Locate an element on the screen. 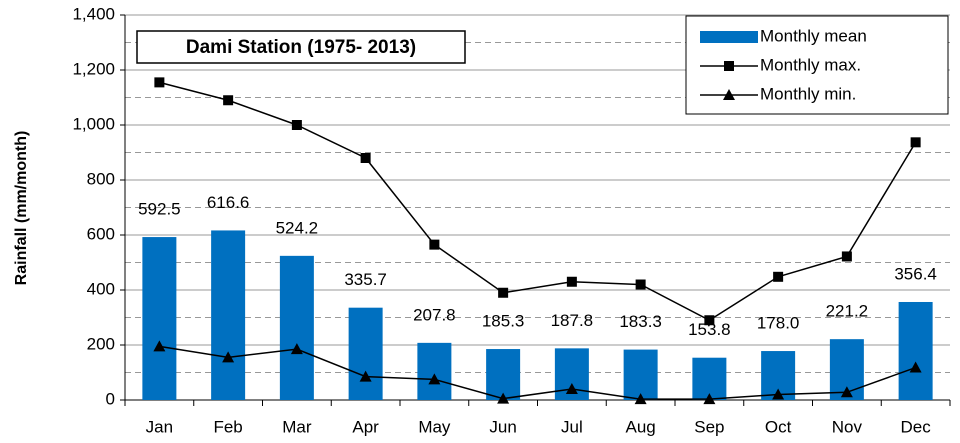  x-tick-label: Nov is located at coordinates (847, 426).